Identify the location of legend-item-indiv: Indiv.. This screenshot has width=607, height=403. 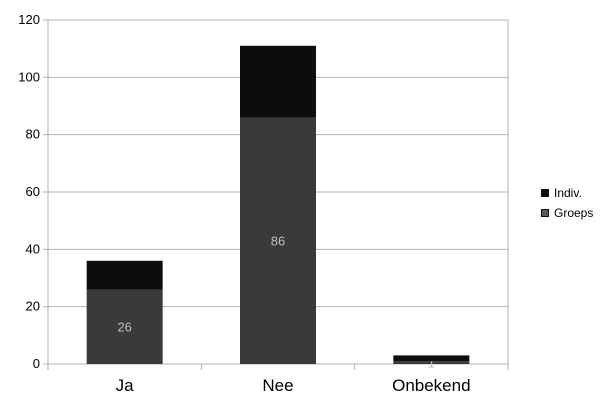
(574, 193).